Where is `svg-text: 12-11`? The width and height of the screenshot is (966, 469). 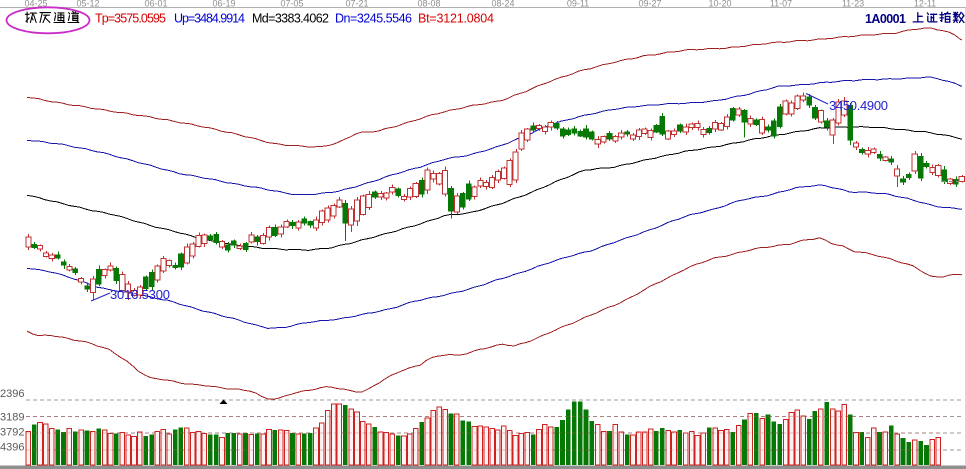
svg-text: 12-11 is located at coordinates (925, 4).